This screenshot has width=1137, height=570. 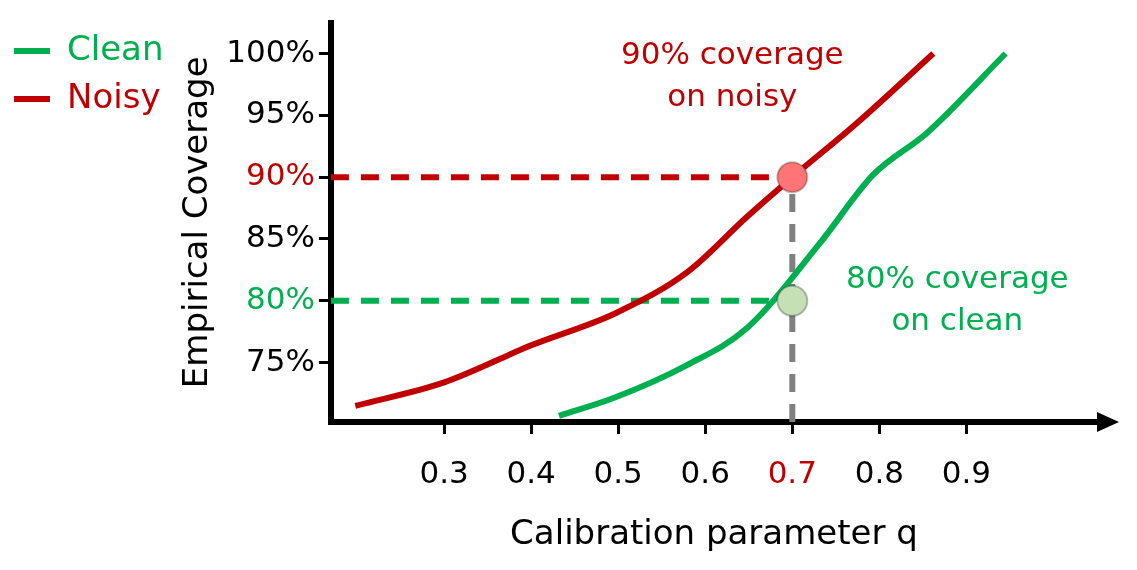 What do you see at coordinates (280, 297) in the screenshot?
I see `y-tick-label: 80%` at bounding box center [280, 297].